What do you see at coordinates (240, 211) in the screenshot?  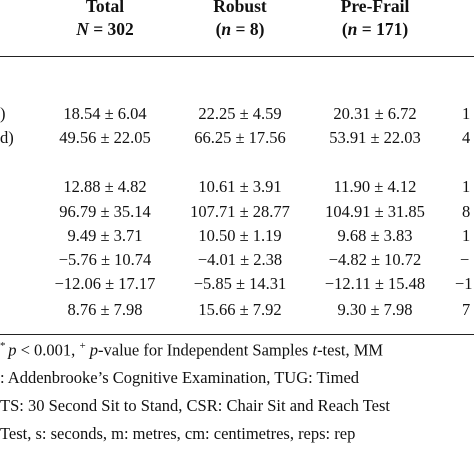 I see `cell: 107.71 ± 28.77` at bounding box center [240, 211].